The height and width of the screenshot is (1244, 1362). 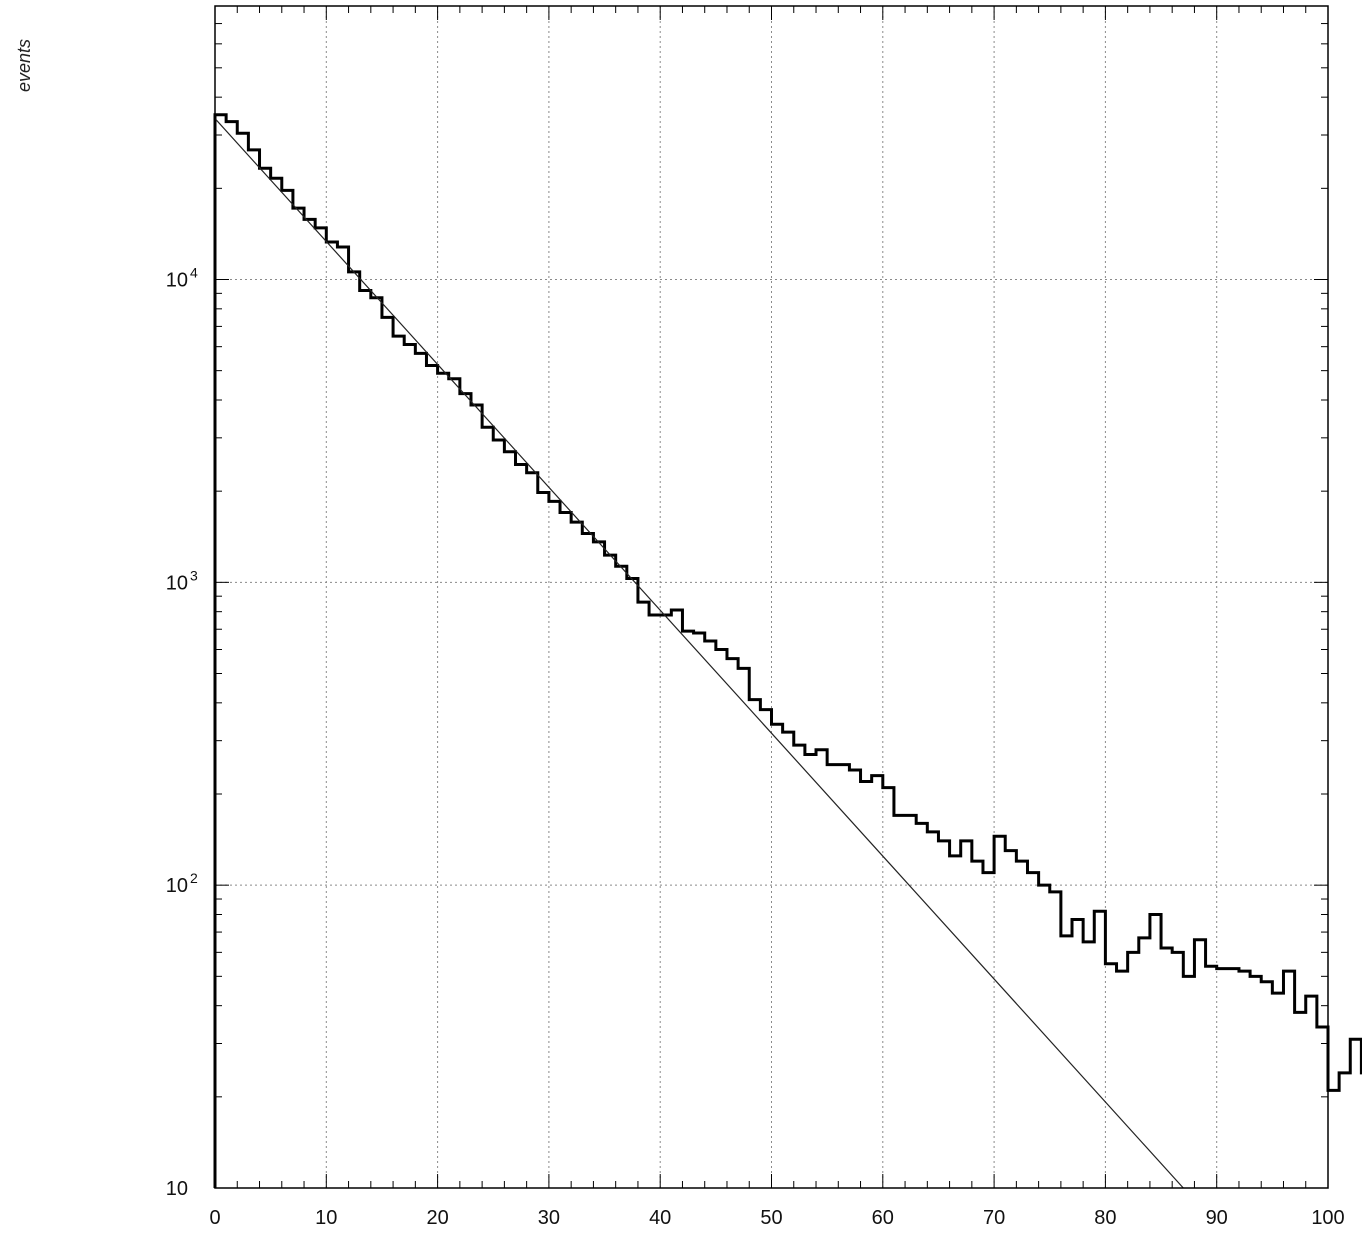 What do you see at coordinates (883, 1218) in the screenshot?
I see `x-tick-label: 60` at bounding box center [883, 1218].